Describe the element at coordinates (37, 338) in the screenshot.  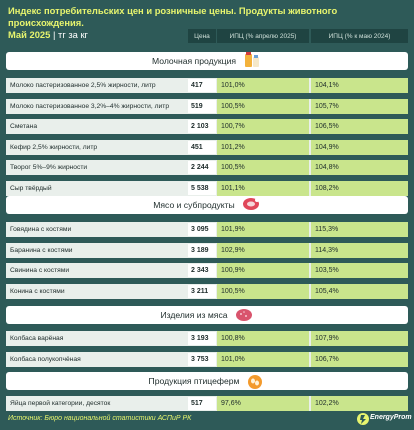
I see `row-name: Колбаса варёная` at that location.